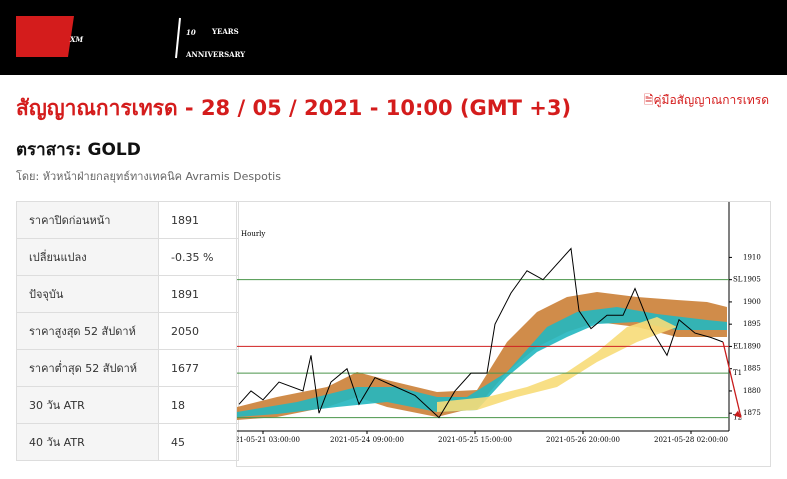 This screenshot has height=479, width=787. Describe the element at coordinates (198, 405) in the screenshot. I see `row-value: 18` at that location.